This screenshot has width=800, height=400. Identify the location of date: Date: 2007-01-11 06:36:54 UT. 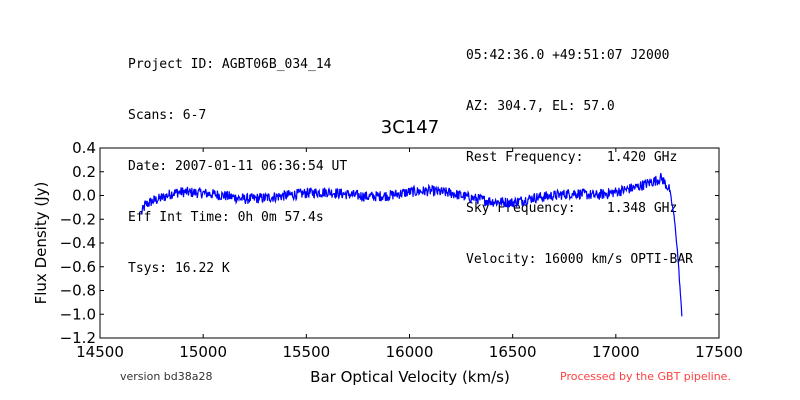
(238, 166).